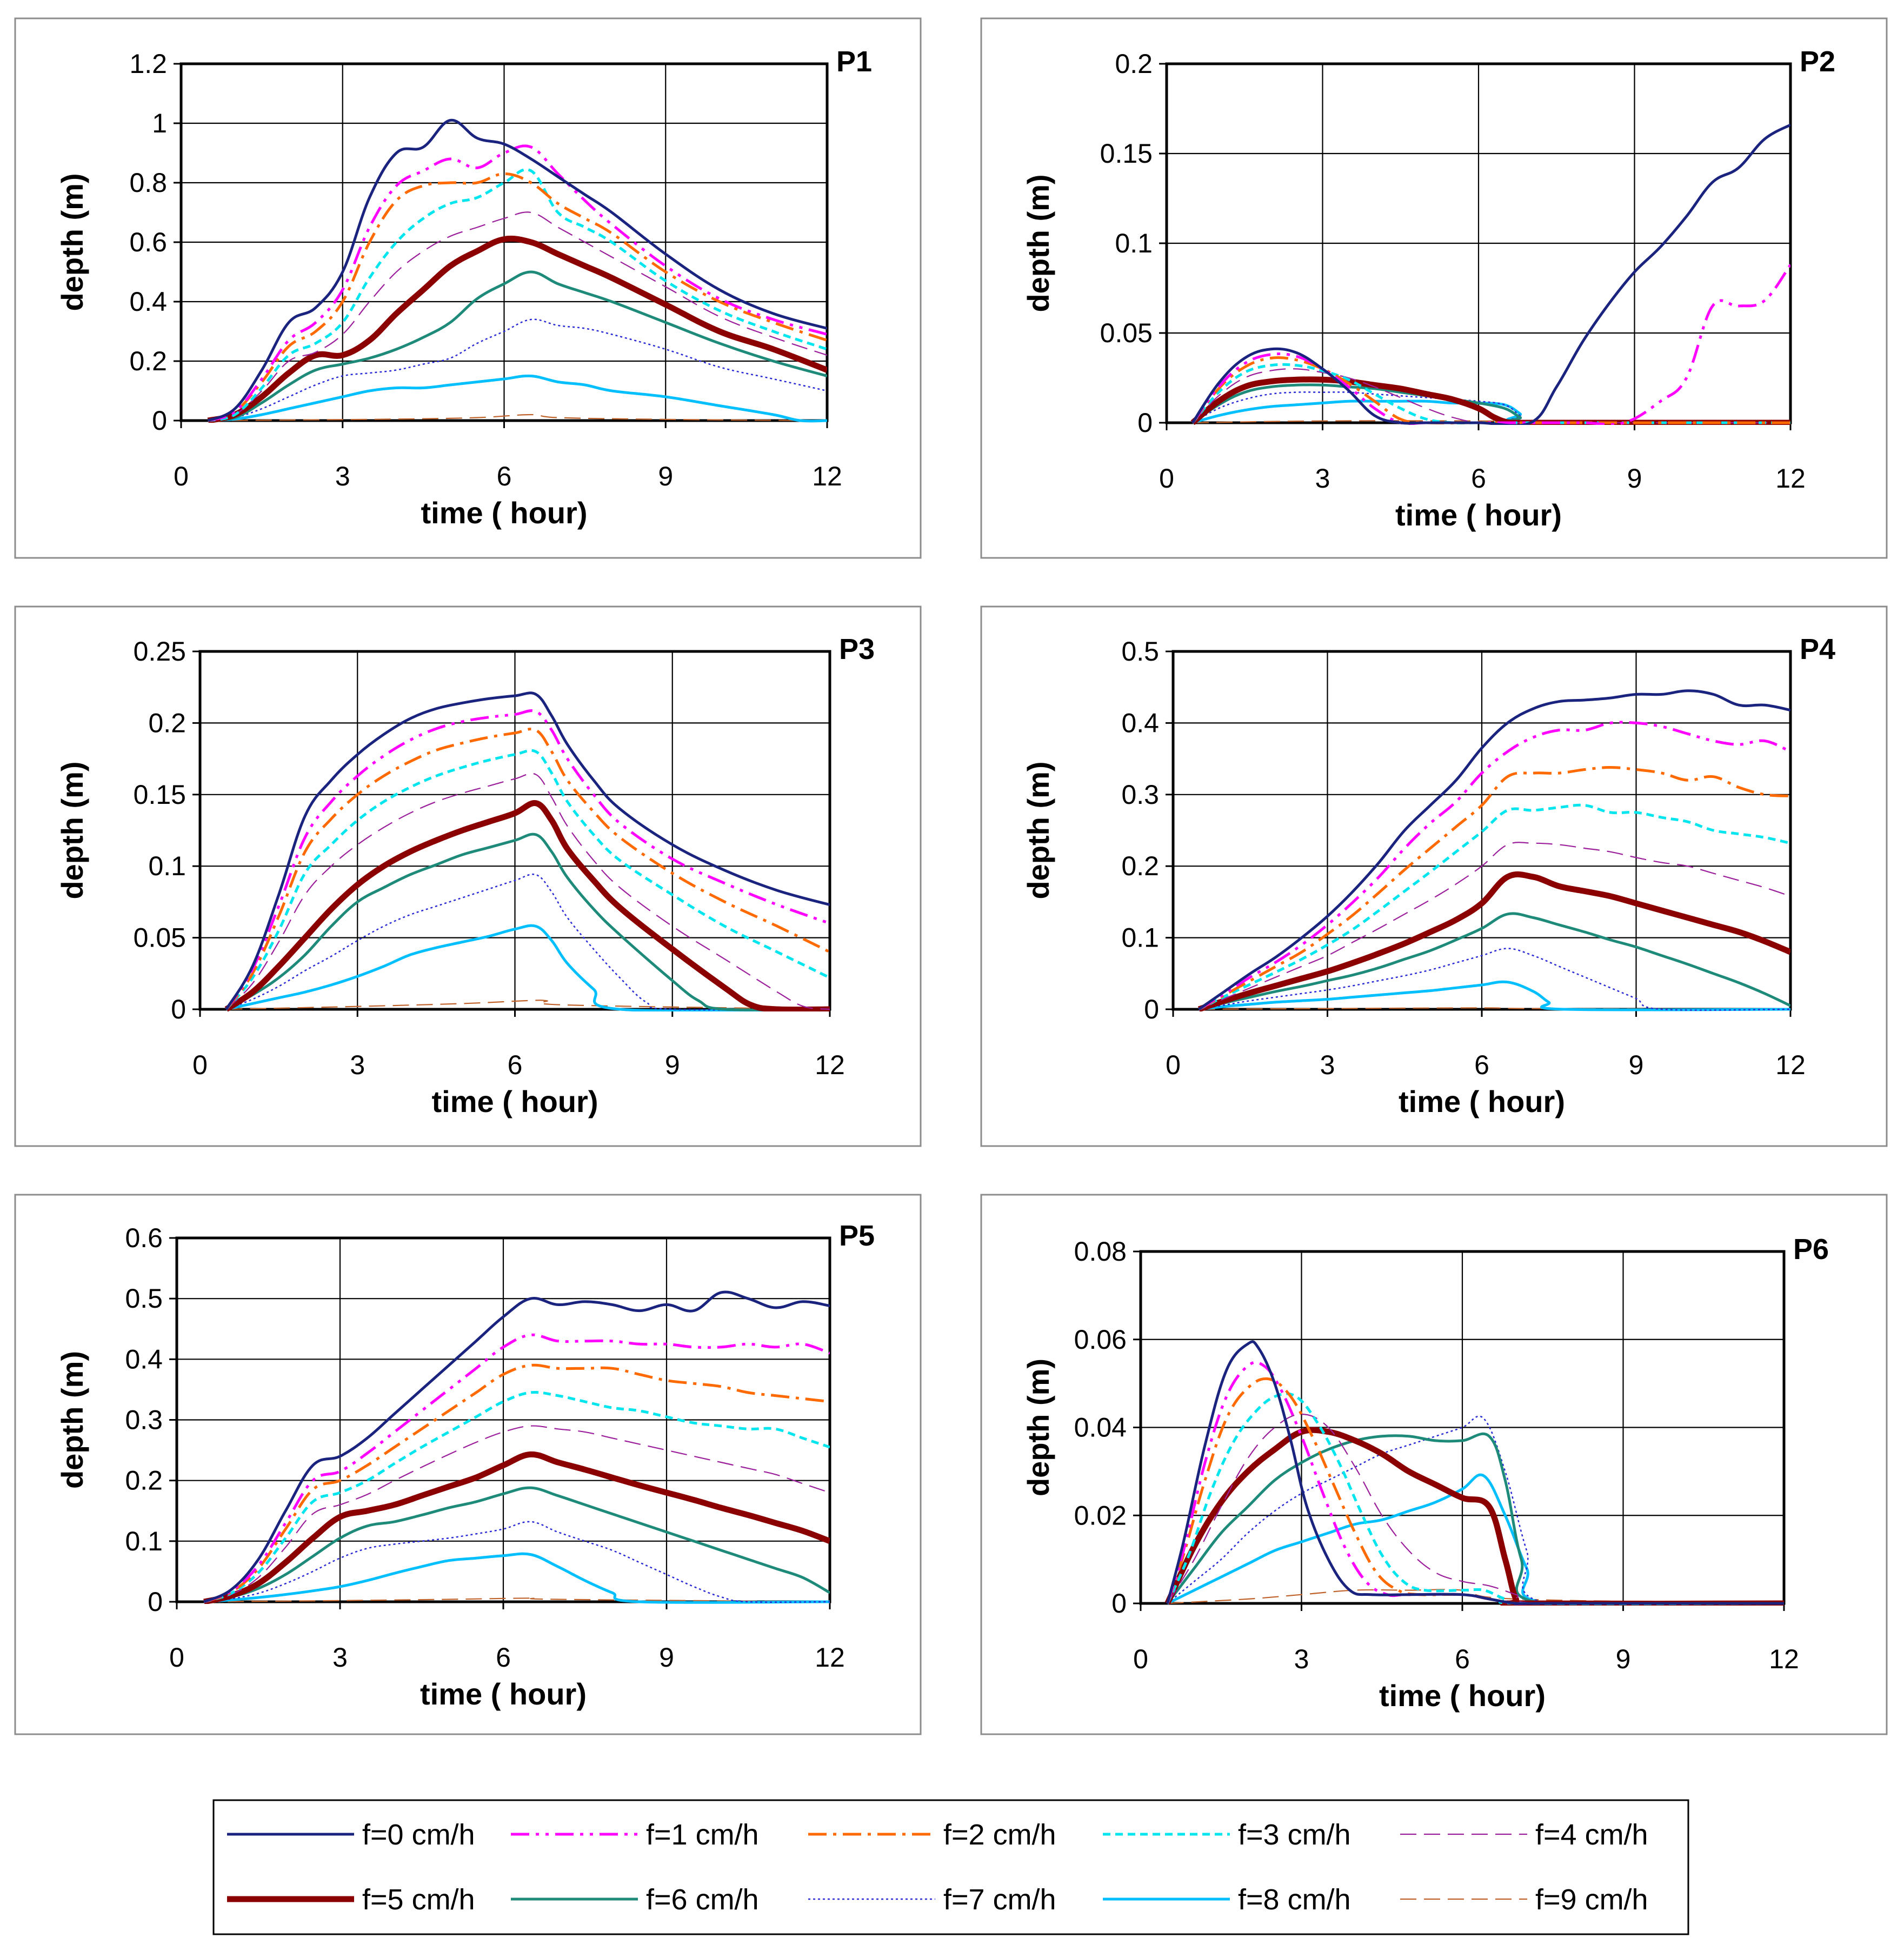 The height and width of the screenshot is (1951, 1904). I want to click on legend-item: f=3 cm/h, so click(1227, 1835).